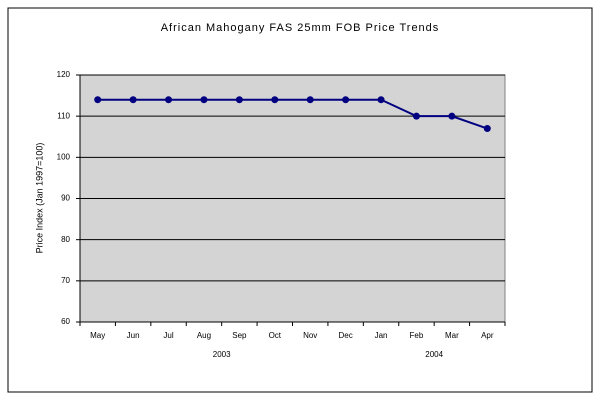  What do you see at coordinates (64, 156) in the screenshot?
I see `y-tick-label: 100` at bounding box center [64, 156].